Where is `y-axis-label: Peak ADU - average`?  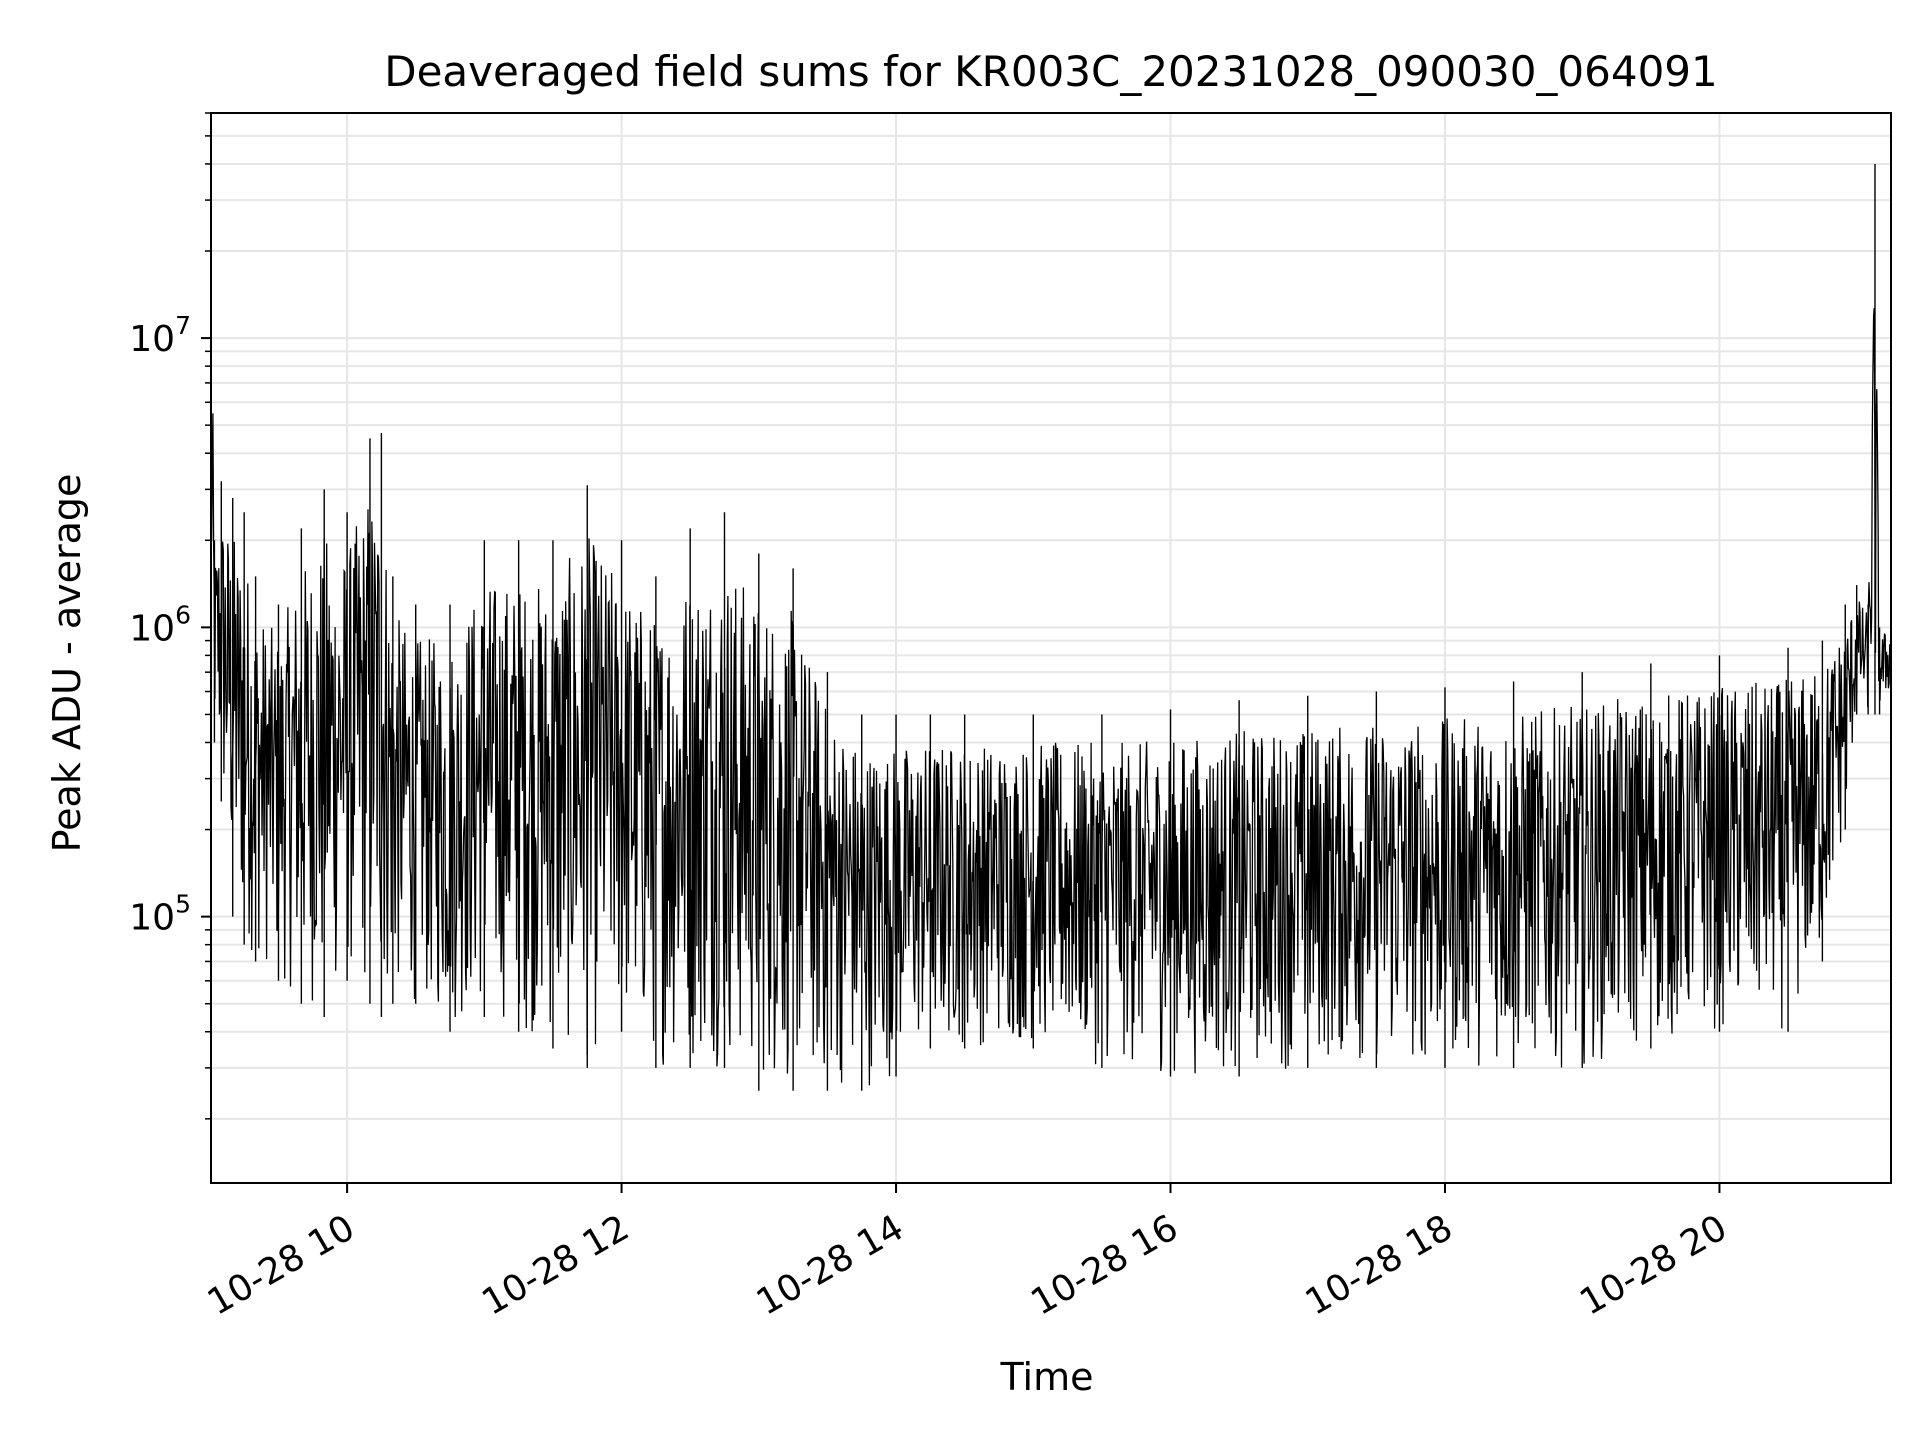
y-axis-label: Peak ADU - average is located at coordinates (67, 663).